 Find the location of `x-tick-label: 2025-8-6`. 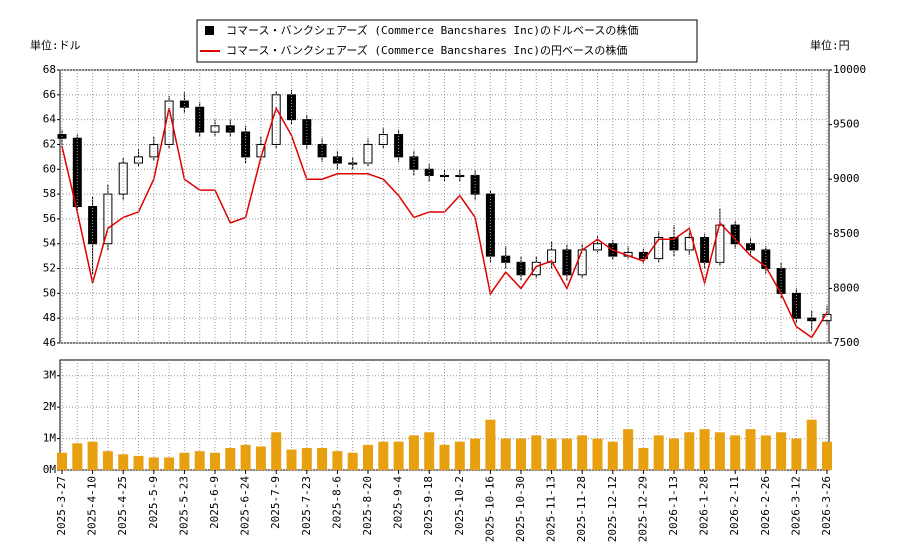

x-tick-label: 2025-8-6 is located at coordinates (336, 502).